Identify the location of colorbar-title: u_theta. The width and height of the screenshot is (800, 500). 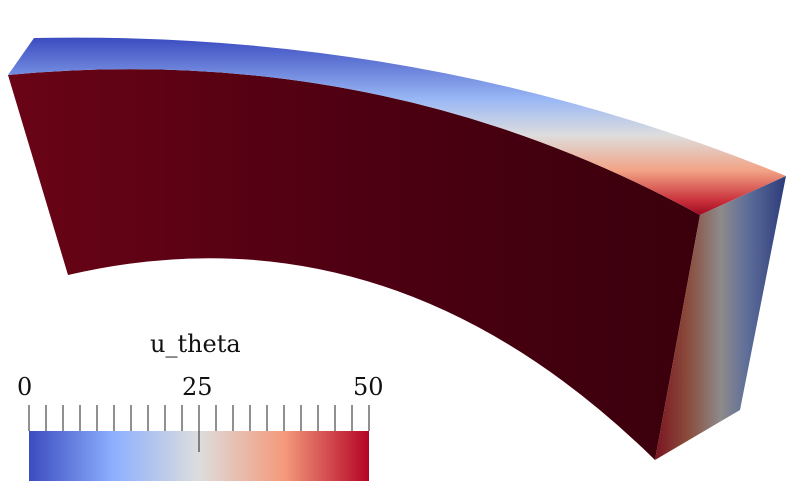
(195, 344).